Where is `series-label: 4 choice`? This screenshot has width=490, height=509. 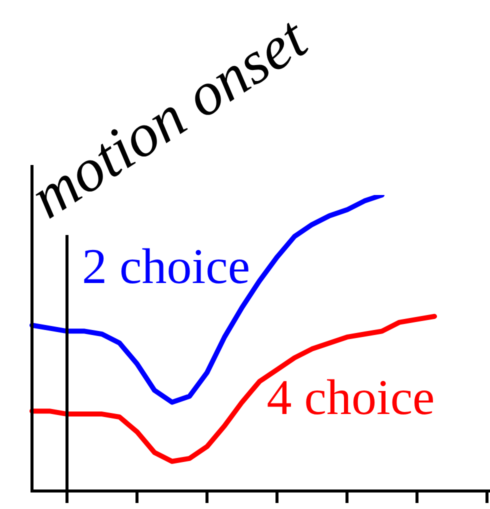 series-label: 4 choice is located at coordinates (350, 397).